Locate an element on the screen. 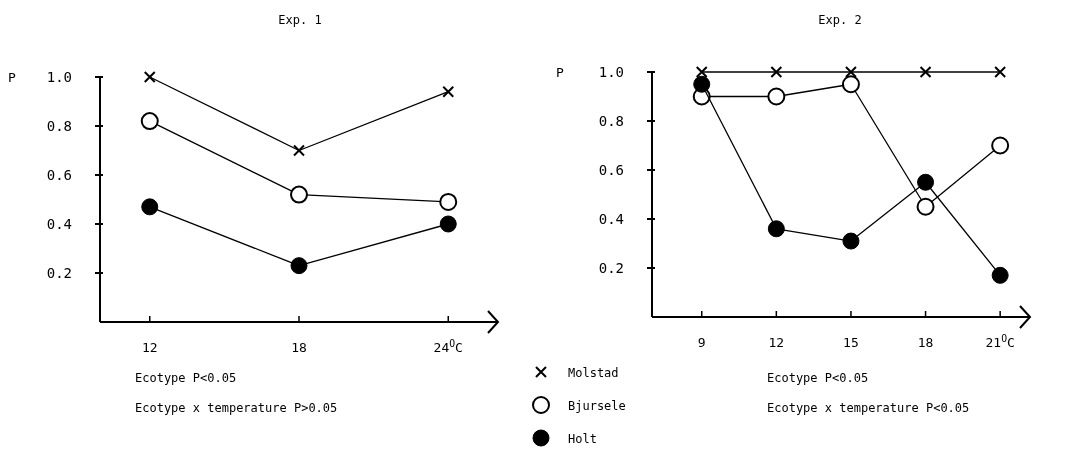 The height and width of the screenshot is (472, 1081). legend-label: Molstad is located at coordinates (593, 373).